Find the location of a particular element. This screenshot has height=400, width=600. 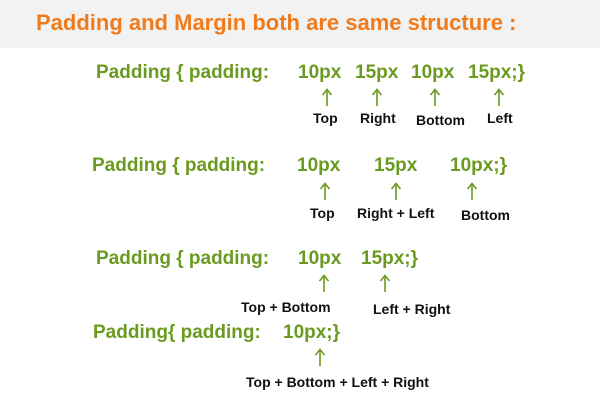

value-right-left: 15px is located at coordinates (396, 165).